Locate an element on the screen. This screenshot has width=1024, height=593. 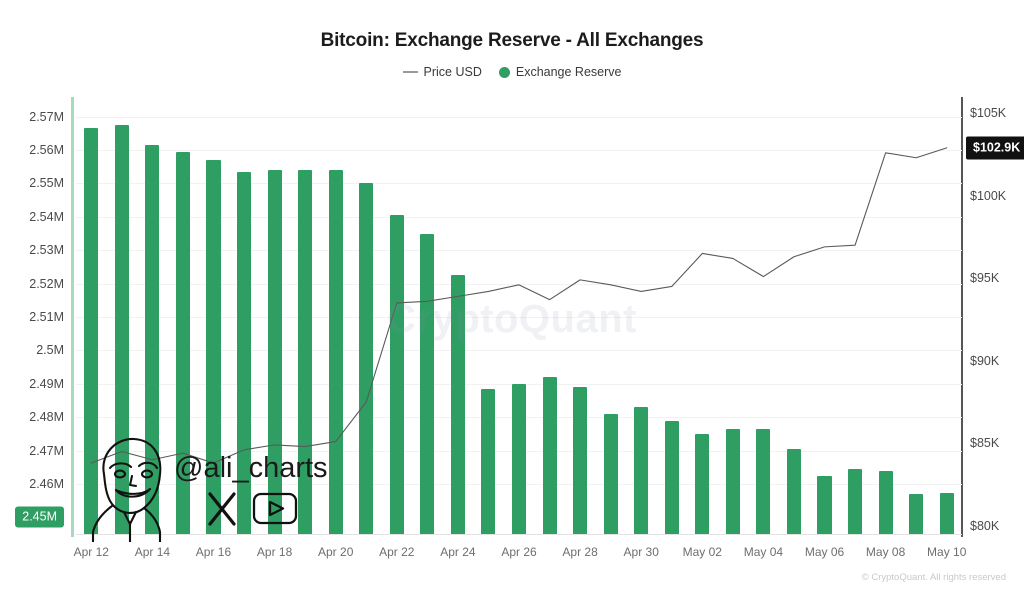
dot-marker-icon is located at coordinates (504, 72).